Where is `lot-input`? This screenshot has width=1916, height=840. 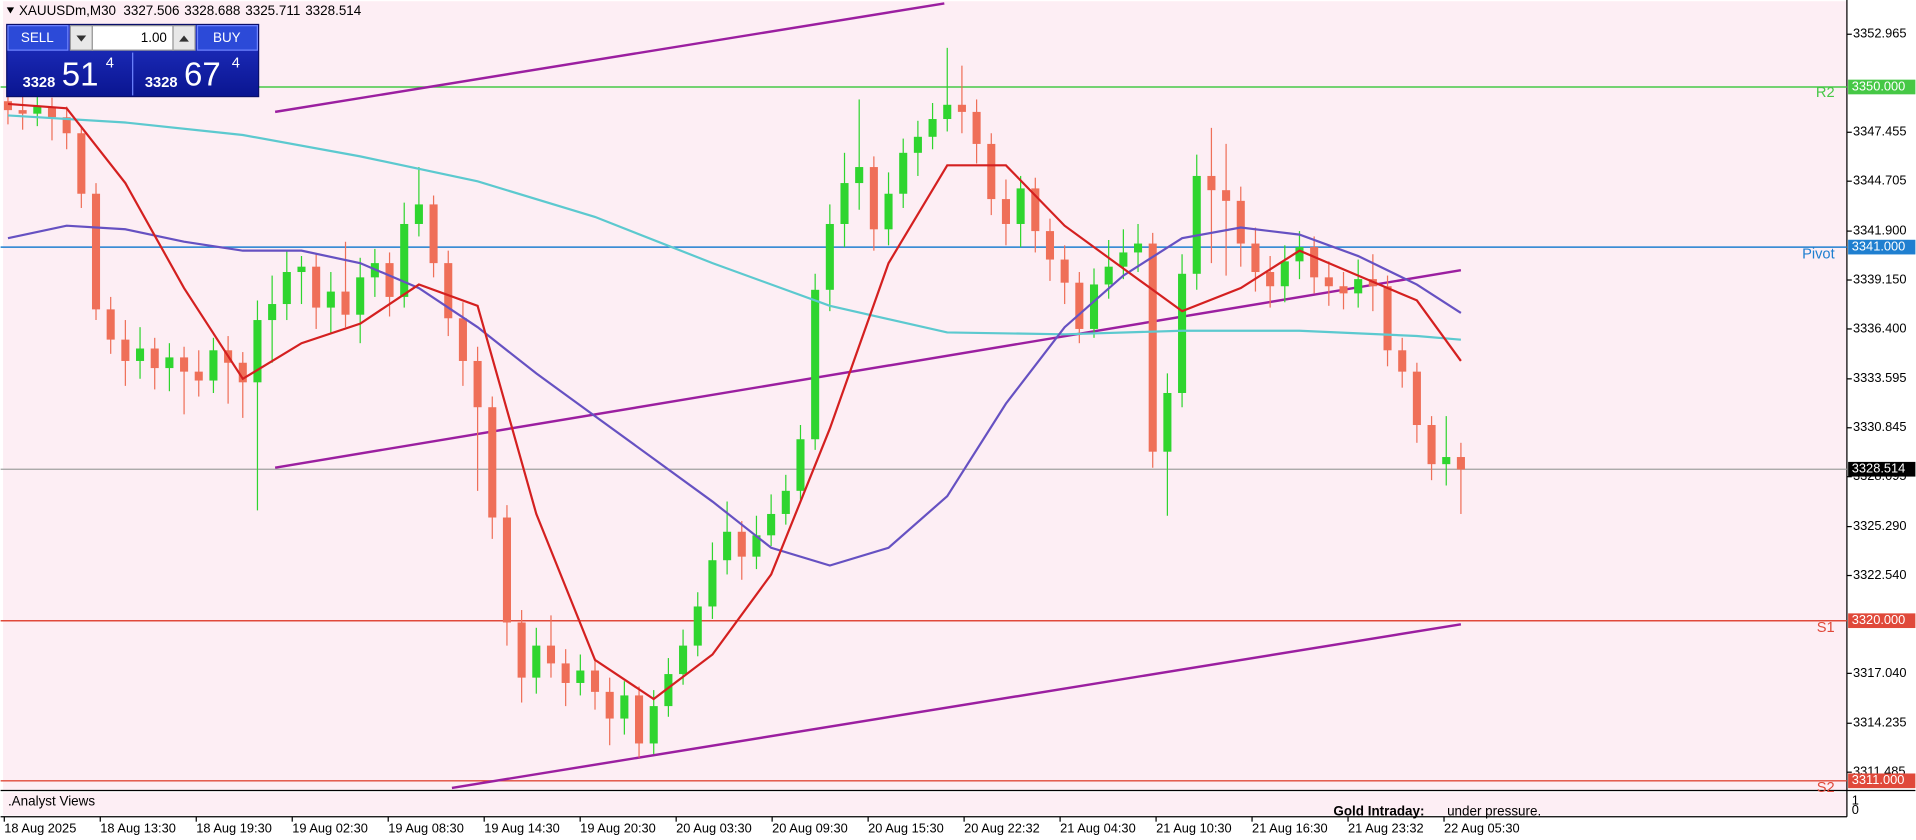 lot-input is located at coordinates (132, 38).